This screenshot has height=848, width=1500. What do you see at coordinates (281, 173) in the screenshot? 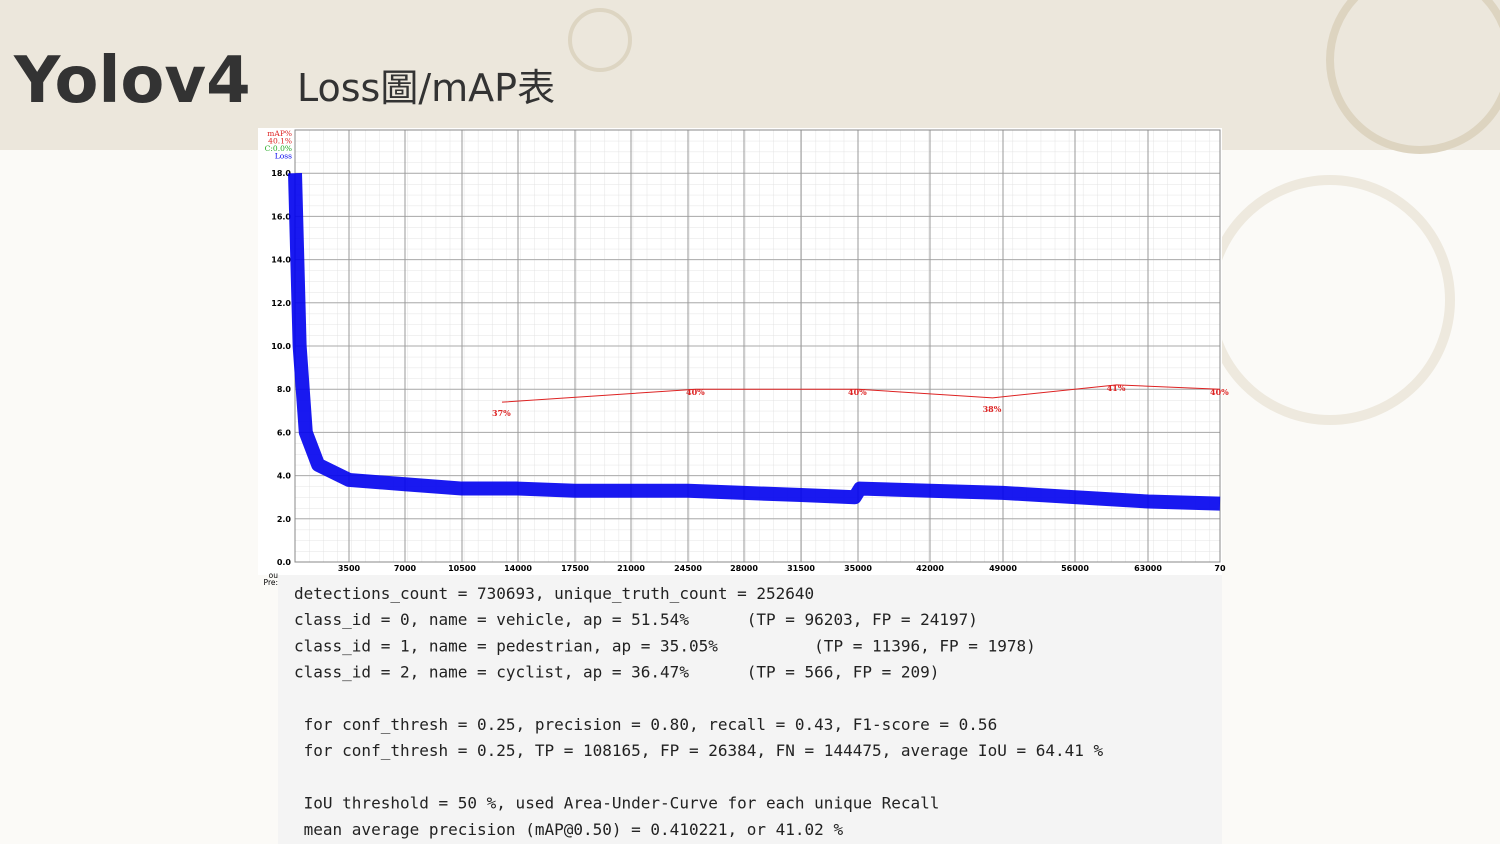
I see `y-tick-label: 18.0` at bounding box center [281, 173].